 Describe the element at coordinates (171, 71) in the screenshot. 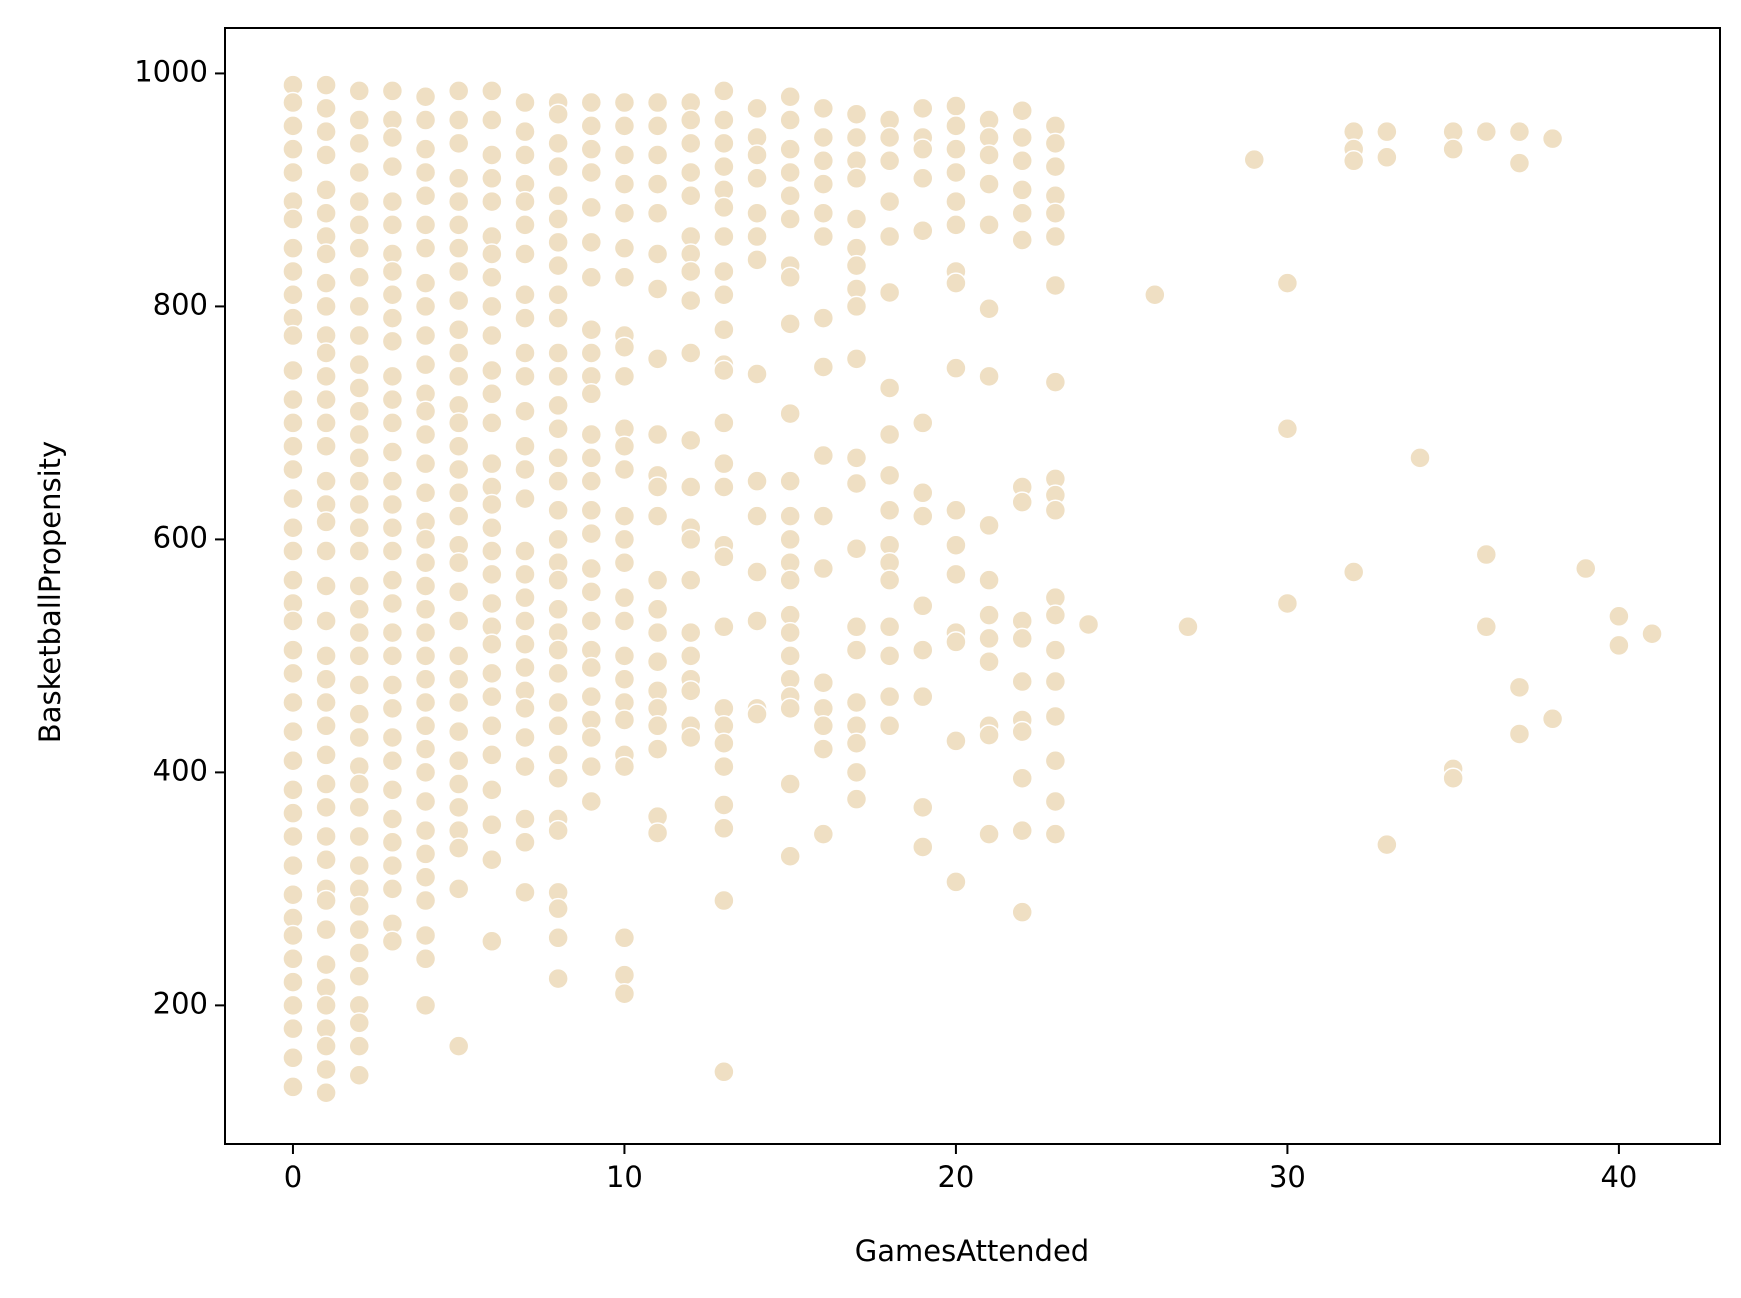

I see `y-tick-label: 1000` at that location.